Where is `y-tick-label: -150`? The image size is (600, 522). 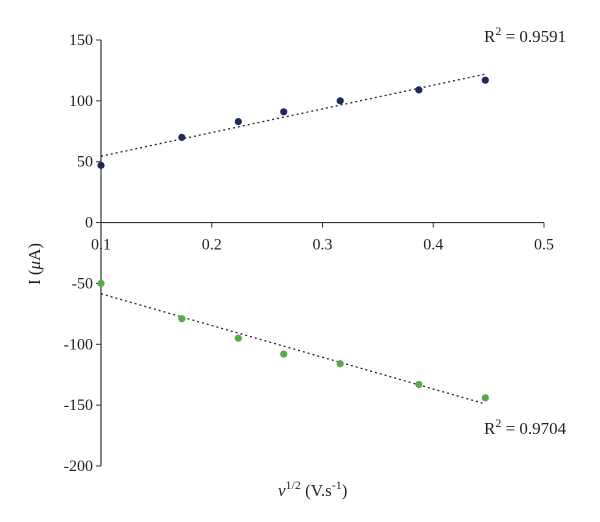 y-tick-label: -150 is located at coordinates (78, 405).